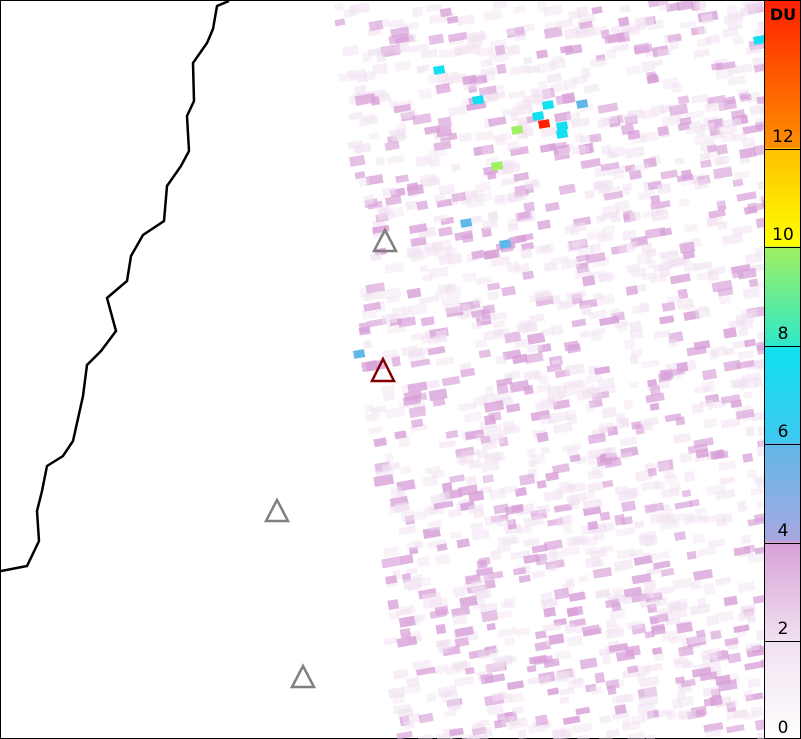  I want to click on colorbar-tick-label: 6, so click(783, 432).